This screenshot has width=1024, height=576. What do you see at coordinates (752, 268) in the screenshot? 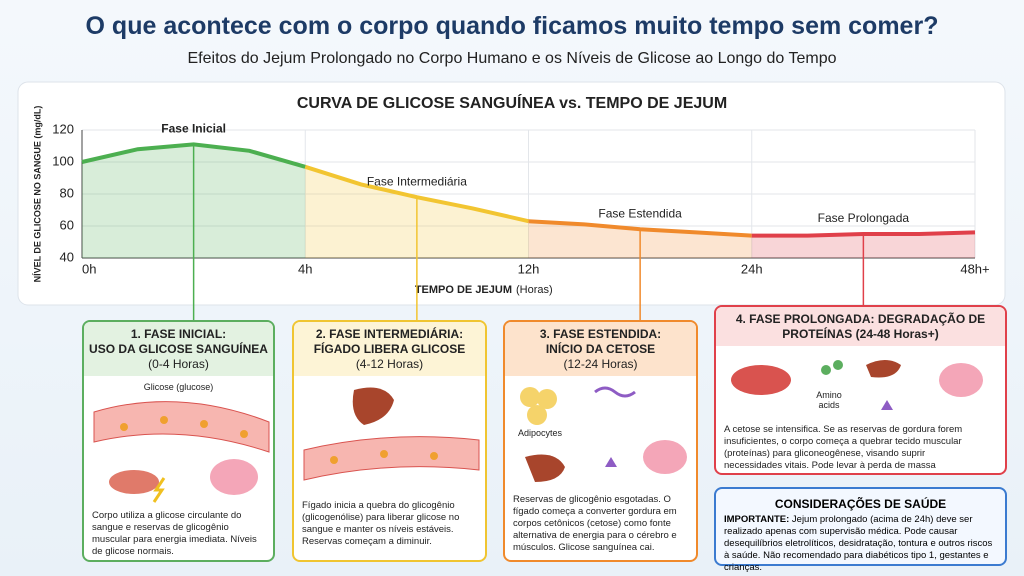
I see `x-tick-label: 24h` at bounding box center [752, 268].